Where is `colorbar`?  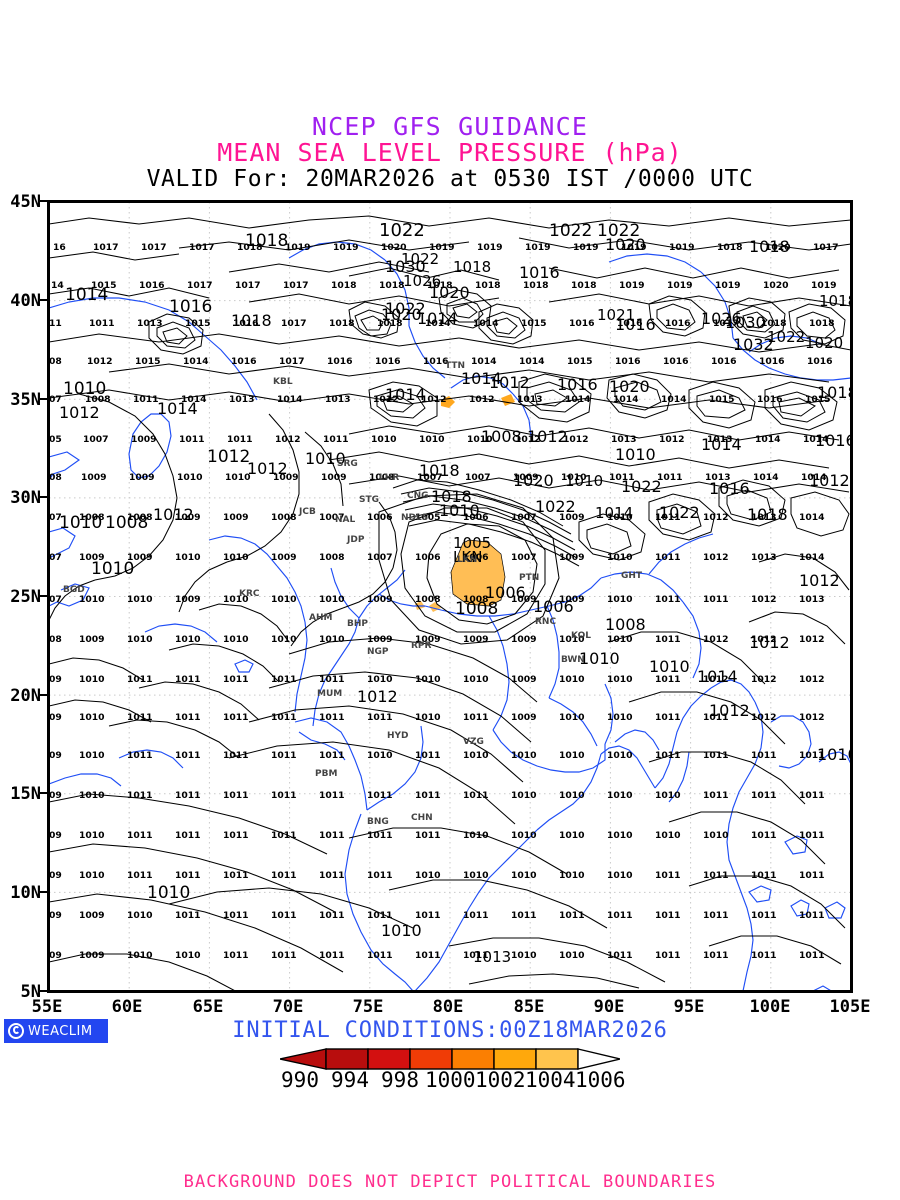
colorbar is located at coordinates (450, 1061).